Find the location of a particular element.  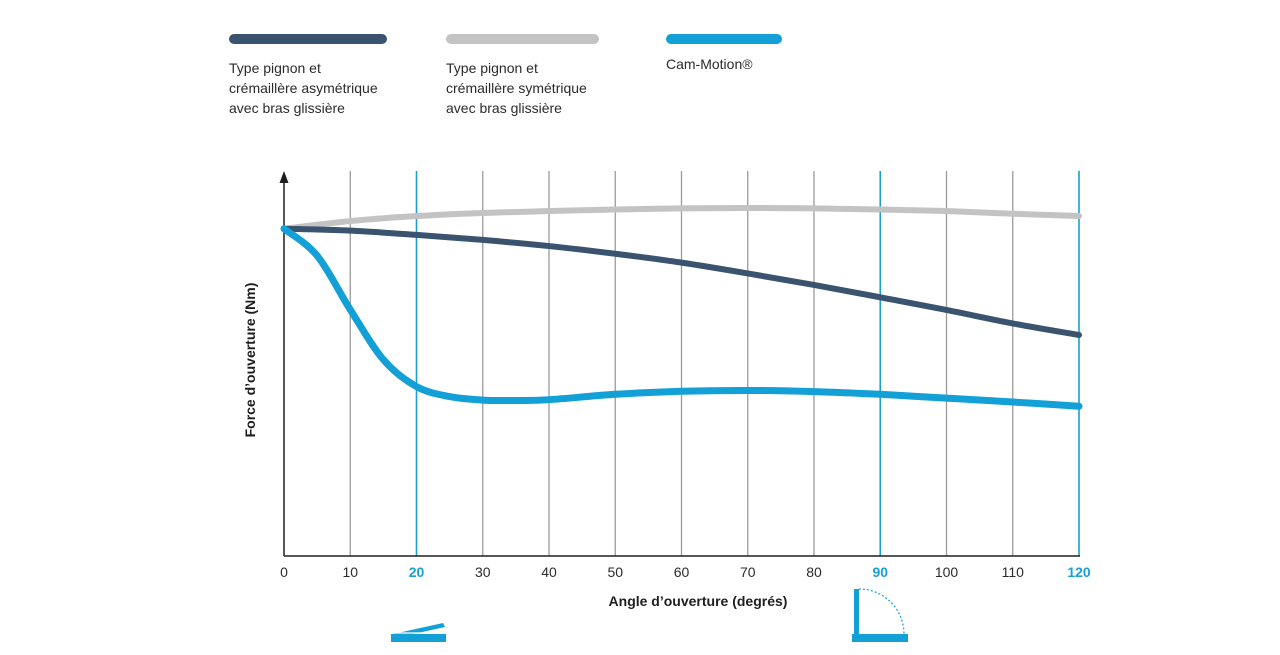

legend-item-cam: Cam-Motion® is located at coordinates (766, 54).